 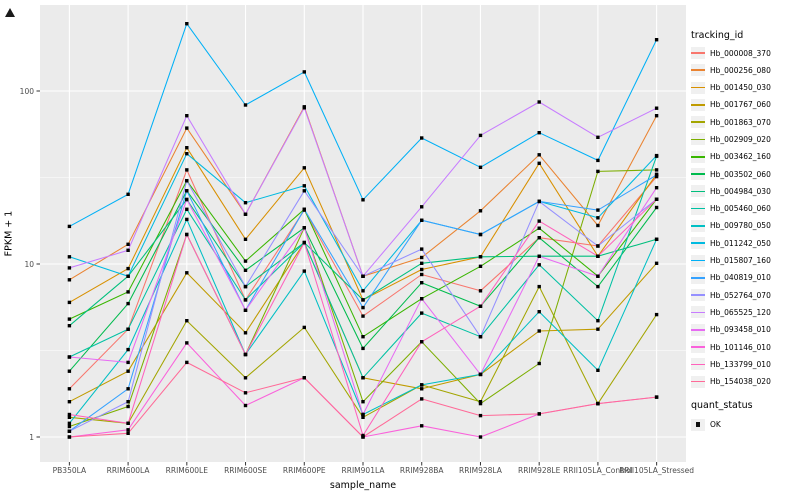 What do you see at coordinates (598, 470) in the screenshot?
I see `x-tick-label: RRII105LA_Control` at bounding box center [598, 470].